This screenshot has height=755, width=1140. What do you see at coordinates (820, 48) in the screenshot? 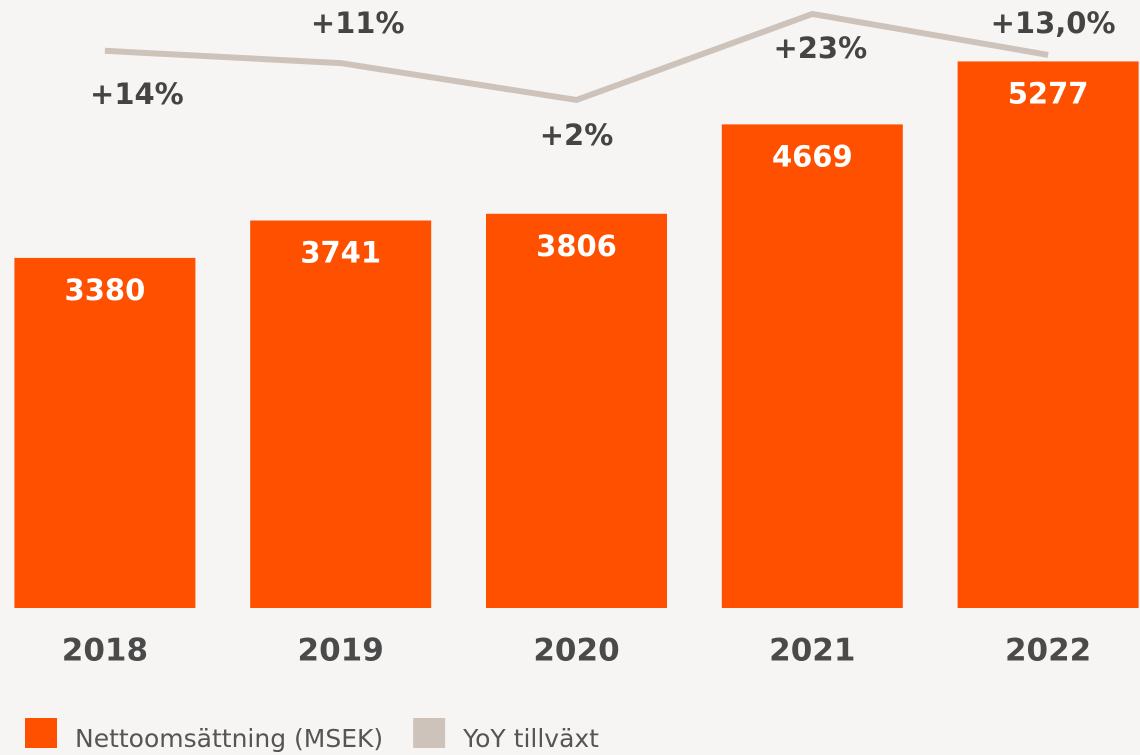
I see `line-label: +23%` at bounding box center [820, 48].